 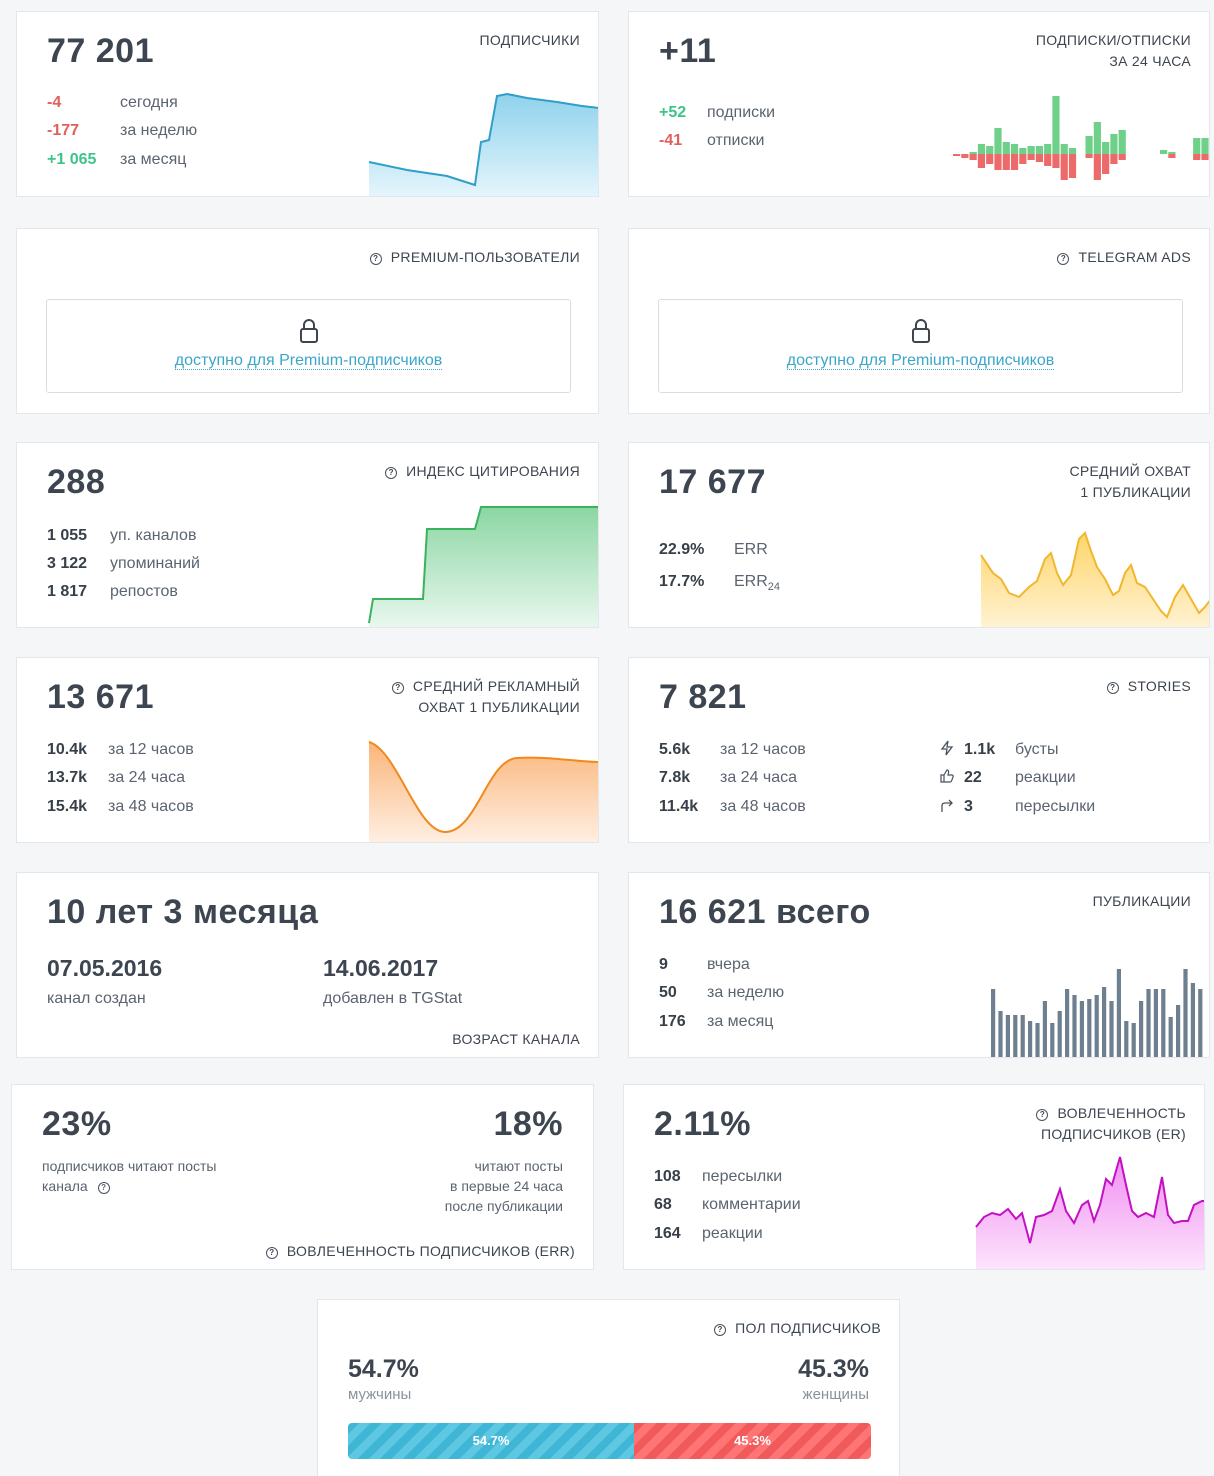 I want to click on gender-female-segment: 45.3%, so click(x=752, y=1441).